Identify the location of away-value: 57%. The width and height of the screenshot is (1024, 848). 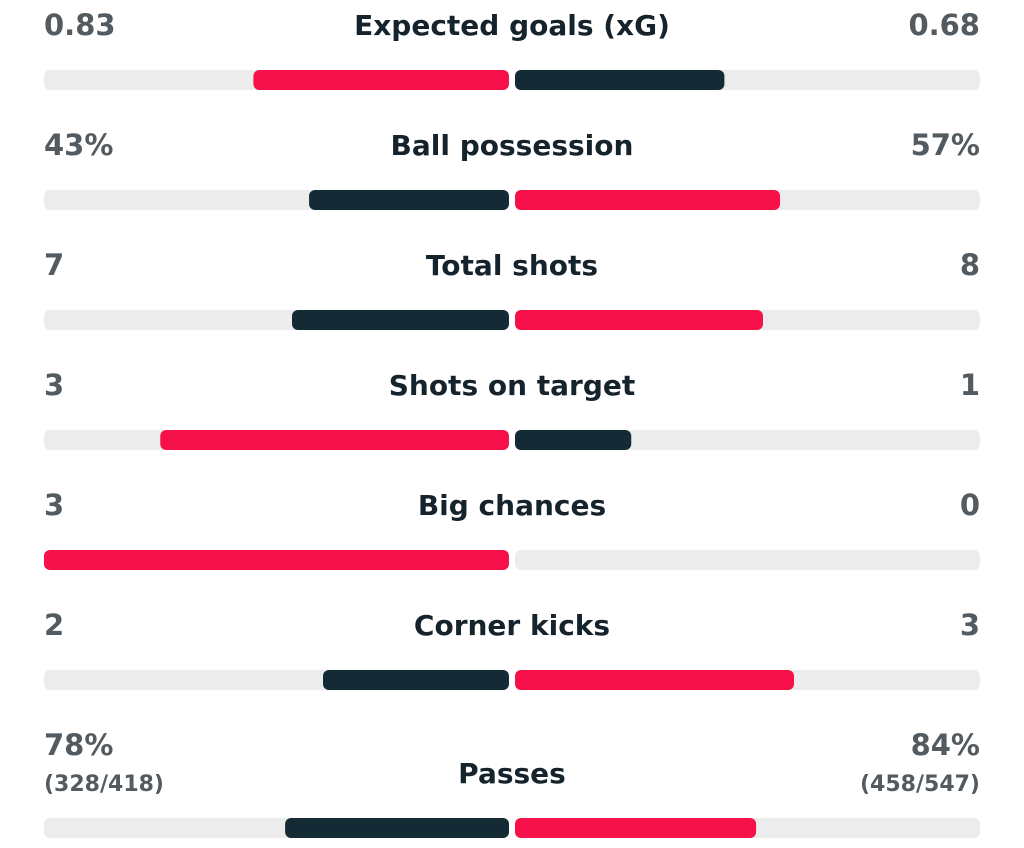
(945, 145).